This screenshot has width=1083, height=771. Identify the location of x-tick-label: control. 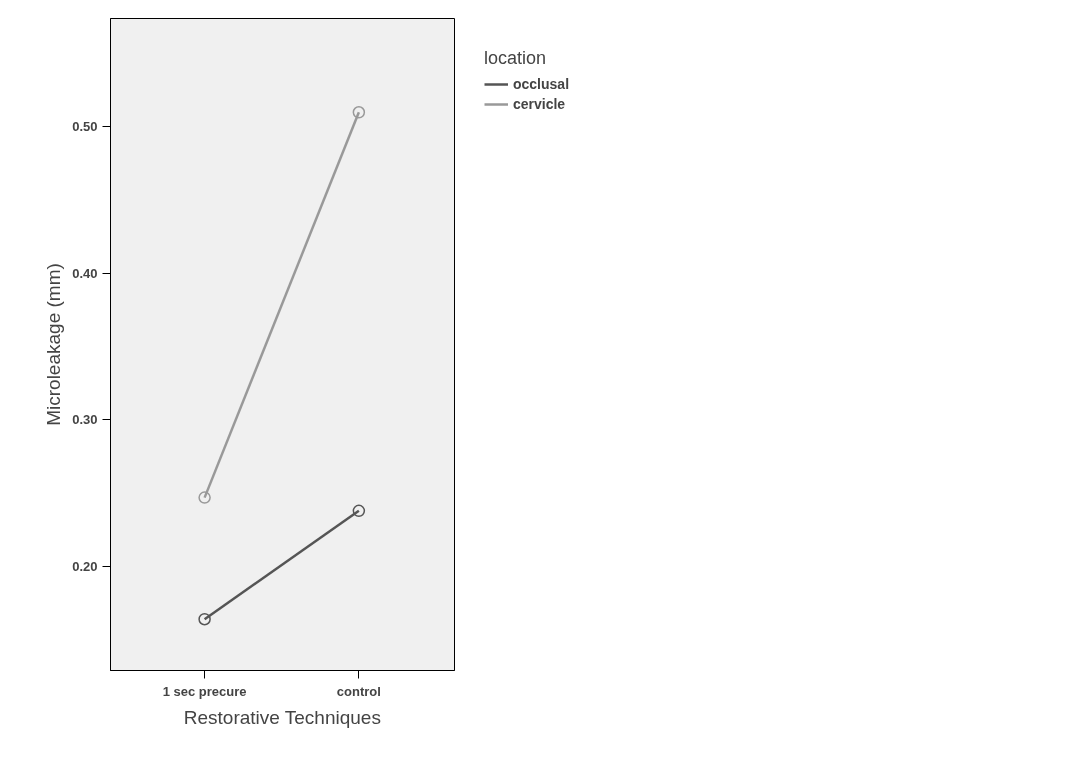
(358, 691).